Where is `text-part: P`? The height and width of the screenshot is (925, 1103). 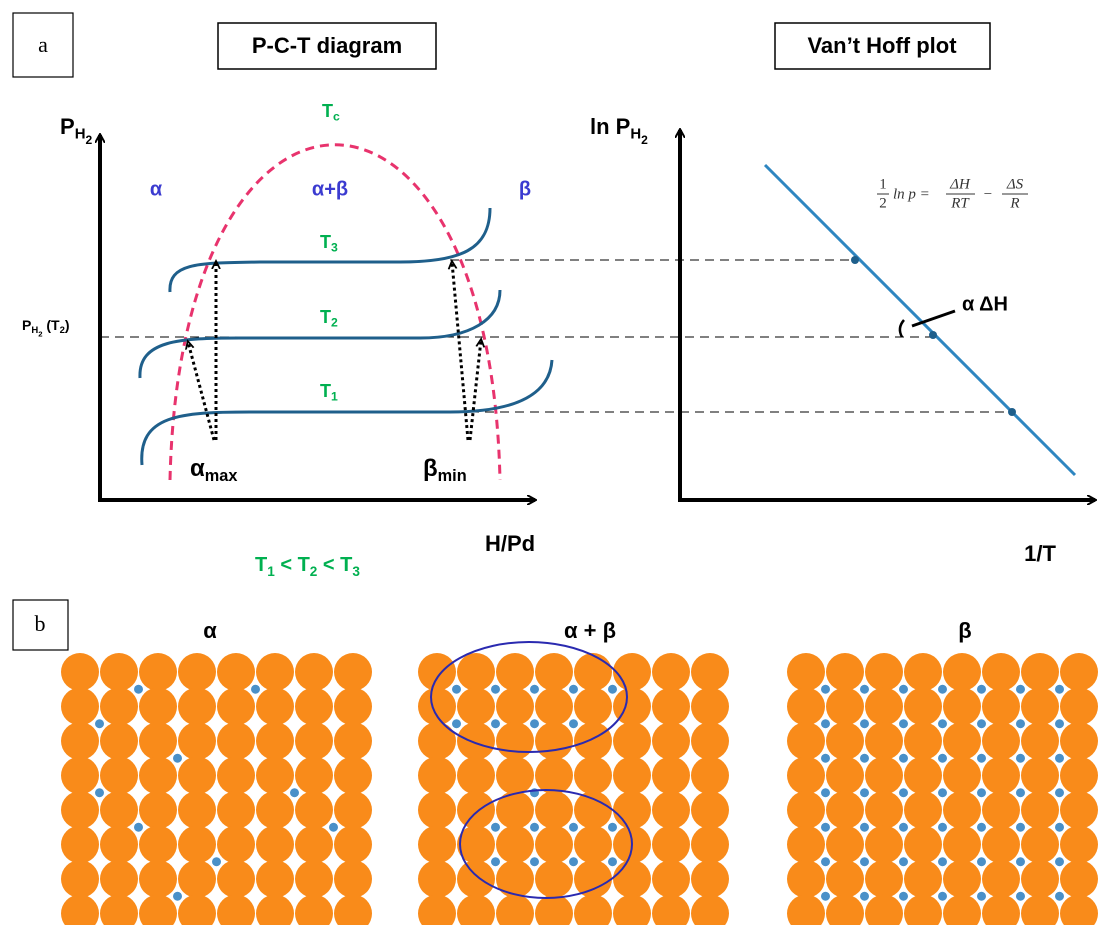
text-part: P is located at coordinates (67, 126).